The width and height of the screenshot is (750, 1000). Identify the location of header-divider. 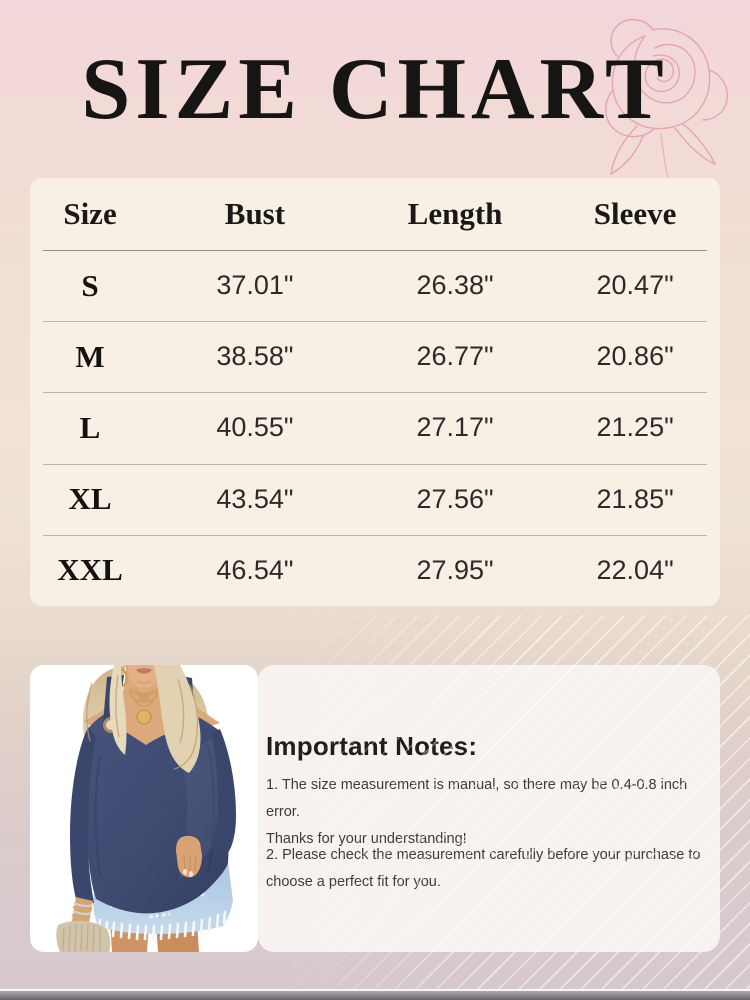
(375, 250).